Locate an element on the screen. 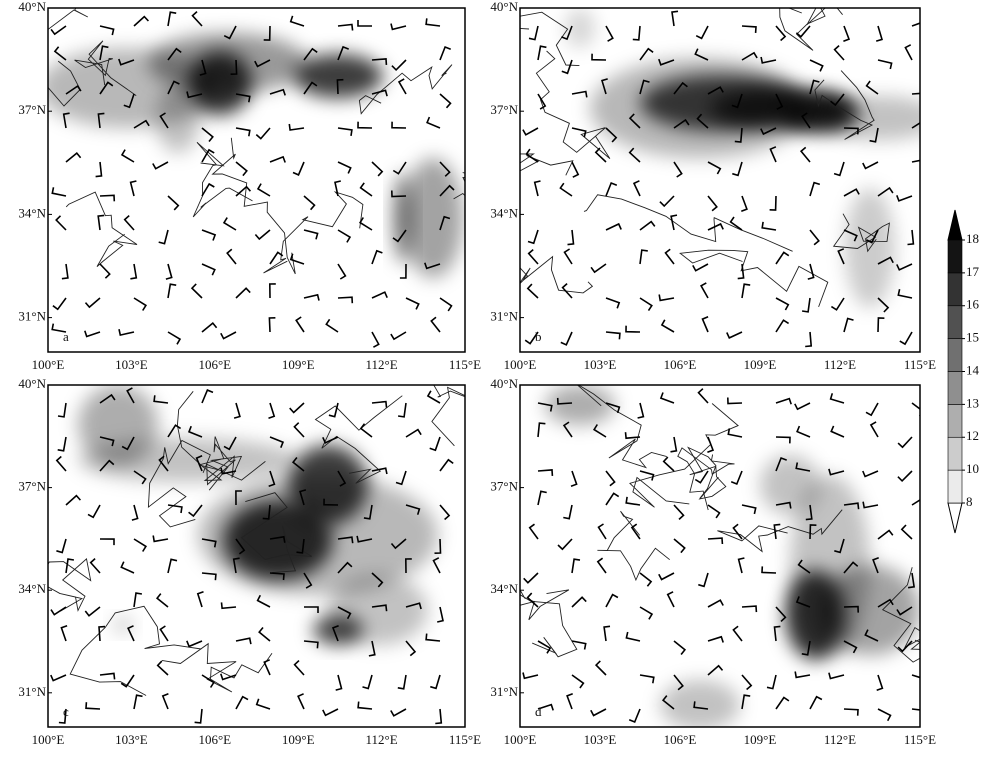  lon-label: 100°E is located at coordinates (48, 364).